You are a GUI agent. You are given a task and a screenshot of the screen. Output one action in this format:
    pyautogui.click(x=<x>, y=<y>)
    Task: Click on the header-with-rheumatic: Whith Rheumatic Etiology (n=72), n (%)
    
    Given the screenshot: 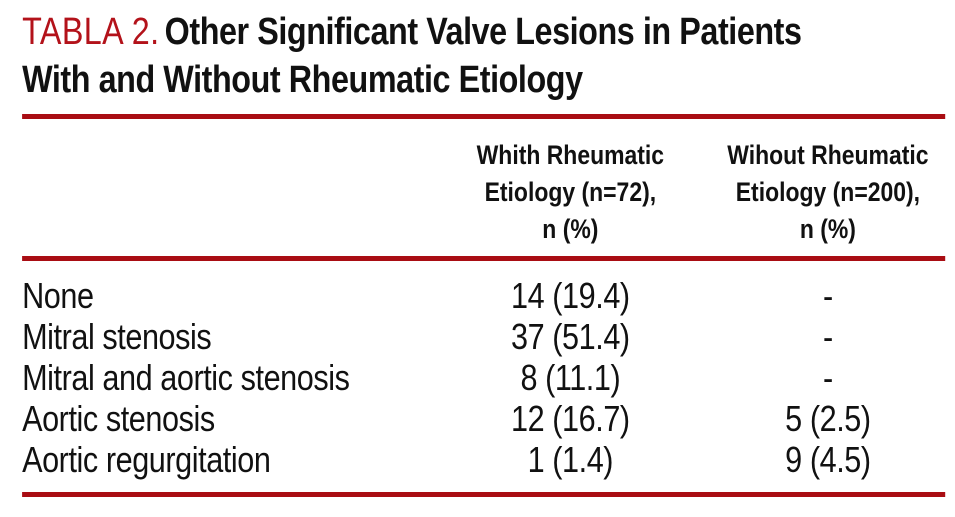 What is the action you would take?
    pyautogui.click(x=570, y=192)
    